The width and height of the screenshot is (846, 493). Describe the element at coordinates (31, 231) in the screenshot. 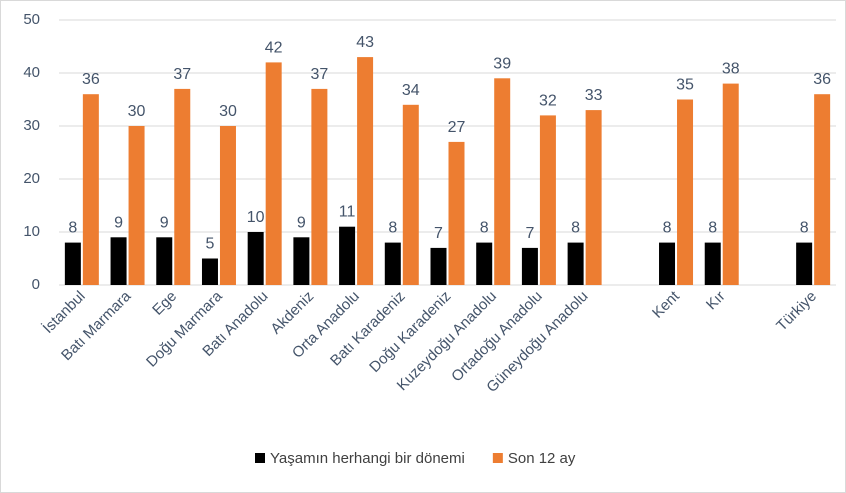

I see `y-tick-label: 10` at that location.